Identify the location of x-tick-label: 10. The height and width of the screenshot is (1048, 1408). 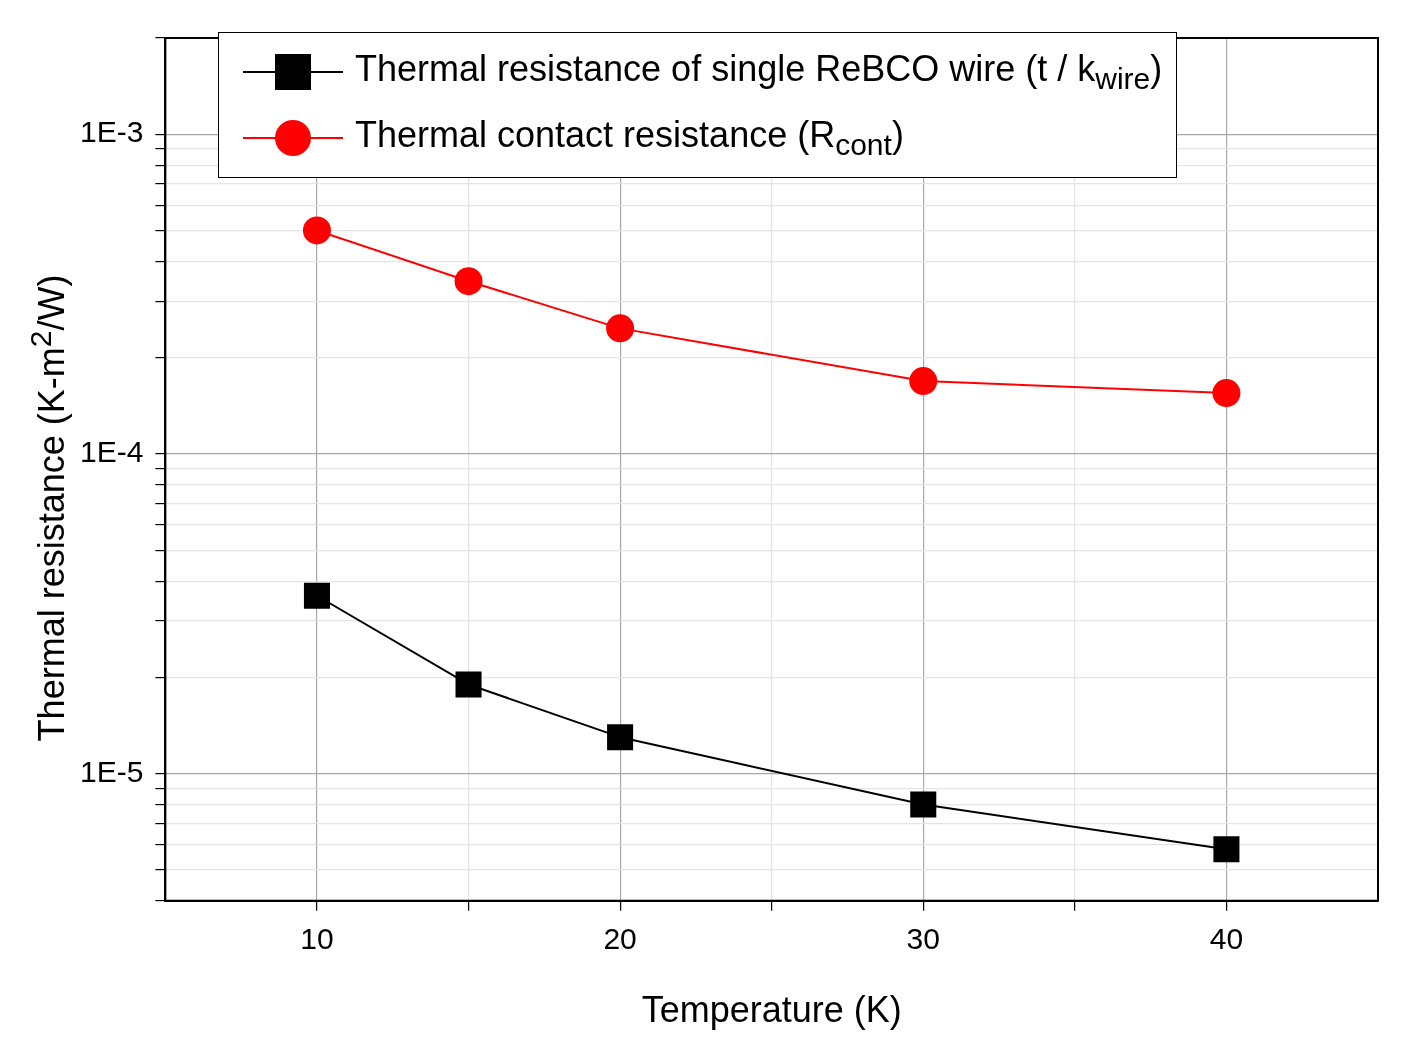
(317, 939).